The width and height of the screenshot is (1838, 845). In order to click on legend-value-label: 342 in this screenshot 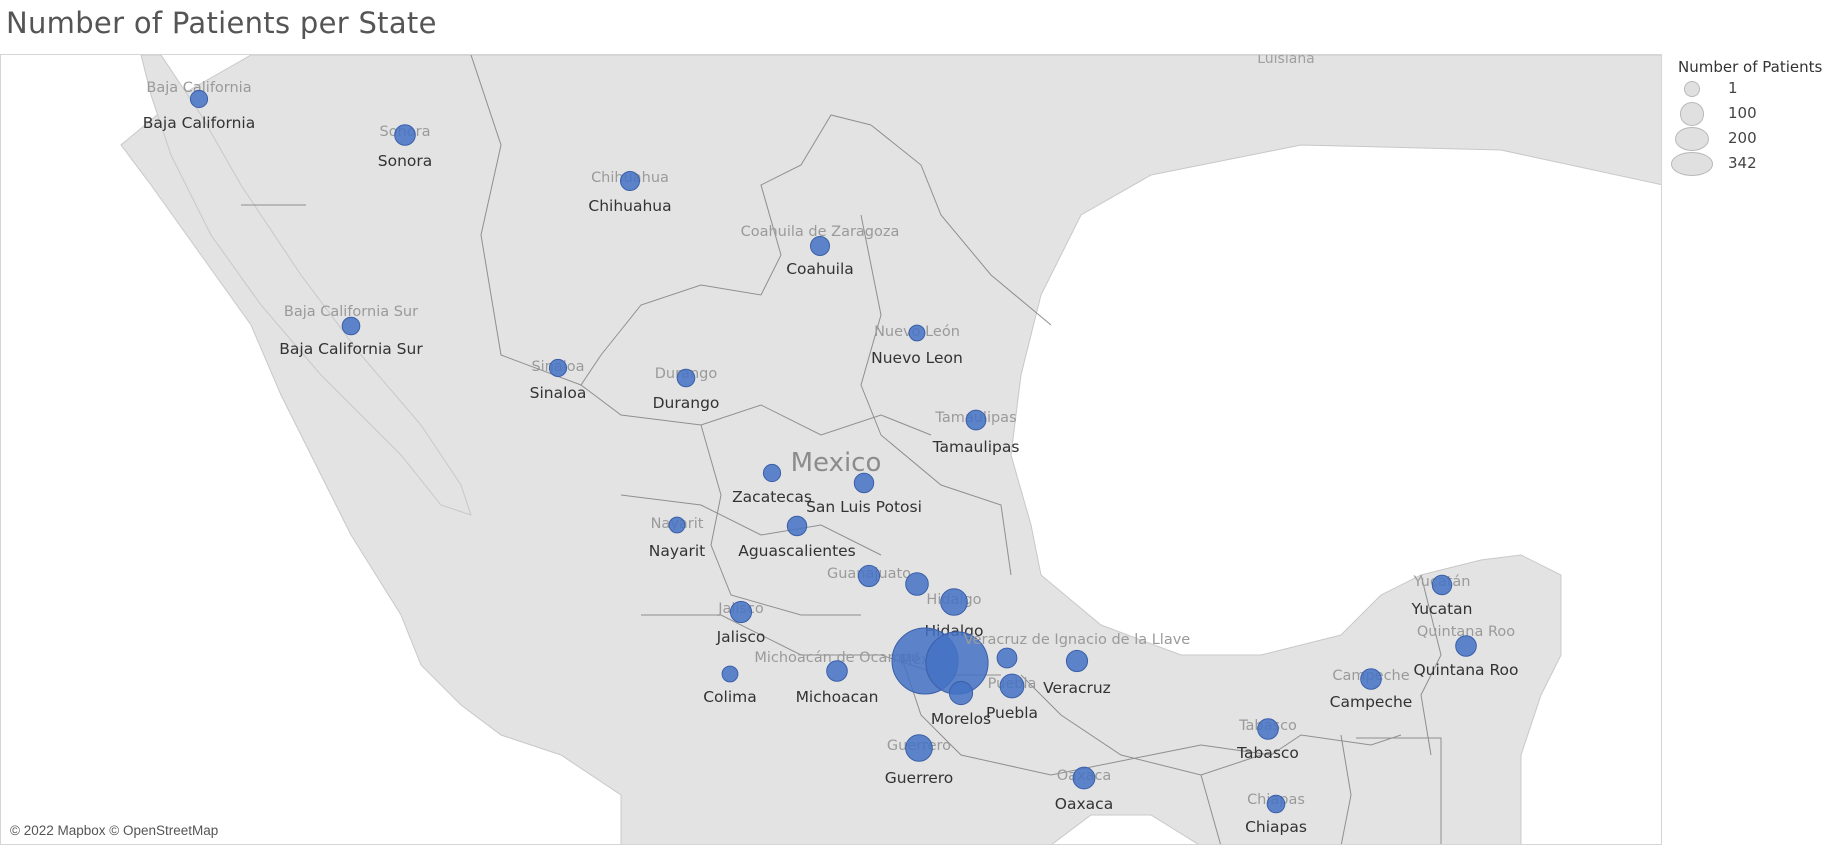, I will do `click(1742, 163)`.